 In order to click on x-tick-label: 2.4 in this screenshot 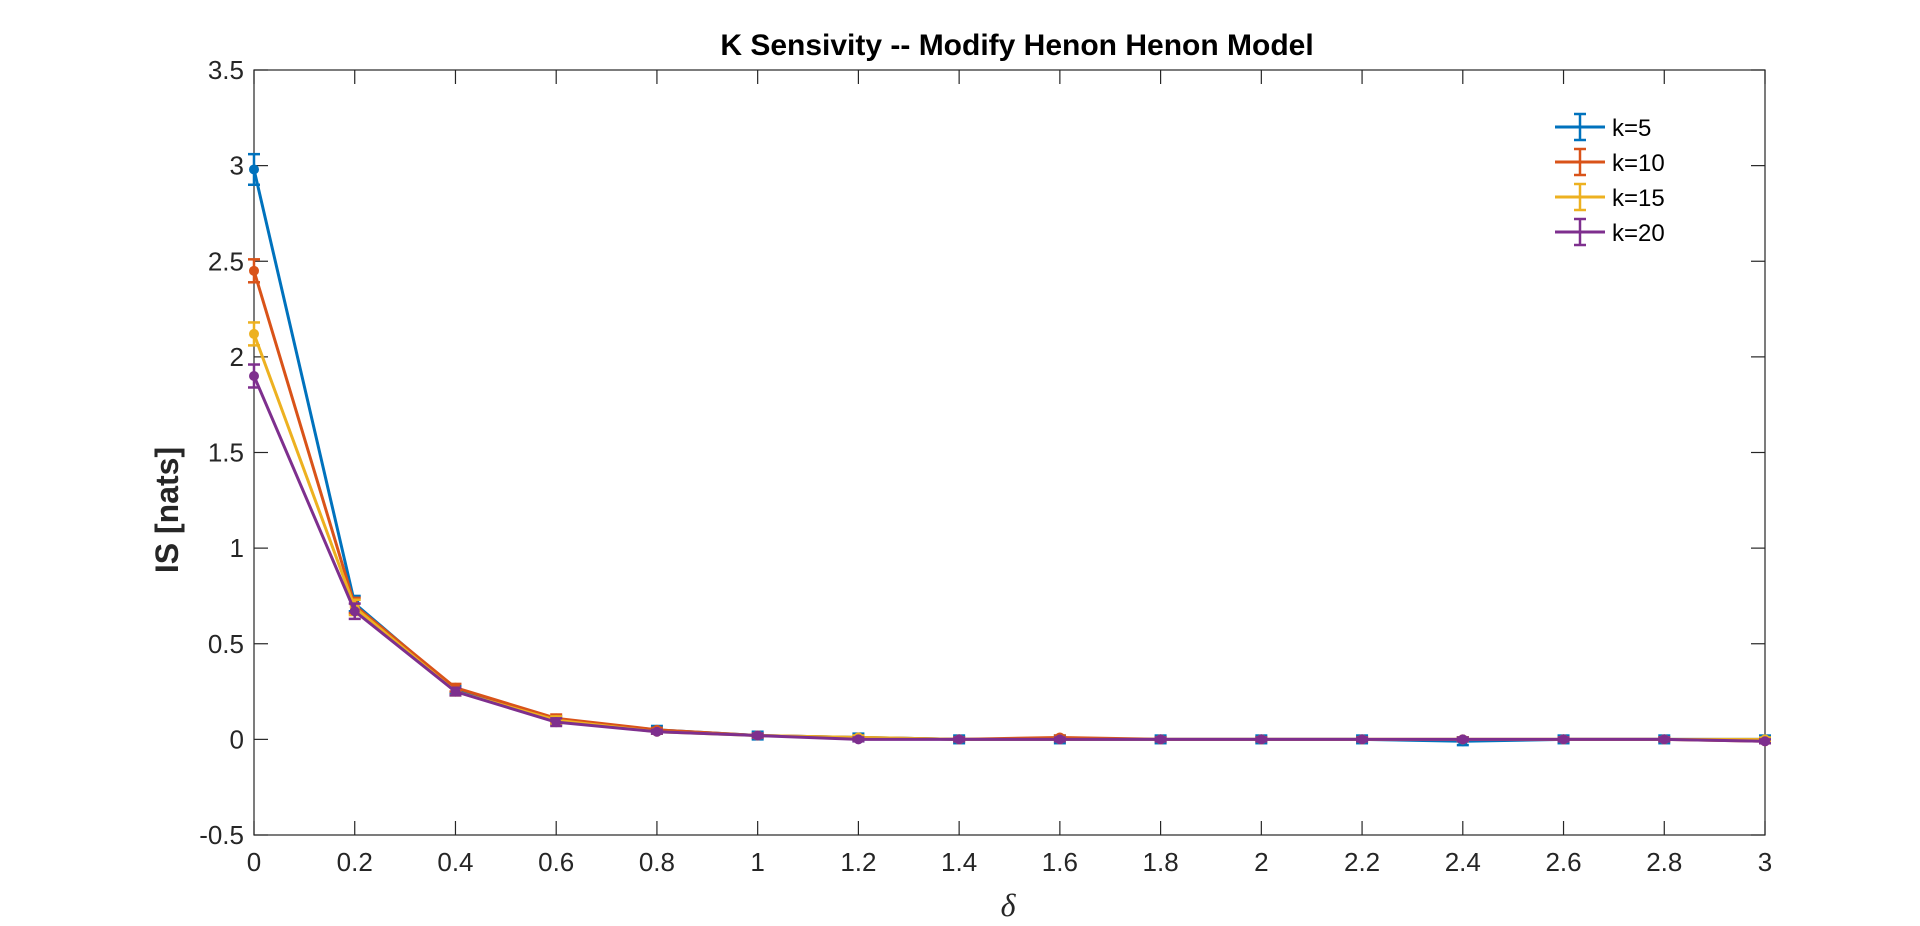, I will do `click(1463, 862)`.